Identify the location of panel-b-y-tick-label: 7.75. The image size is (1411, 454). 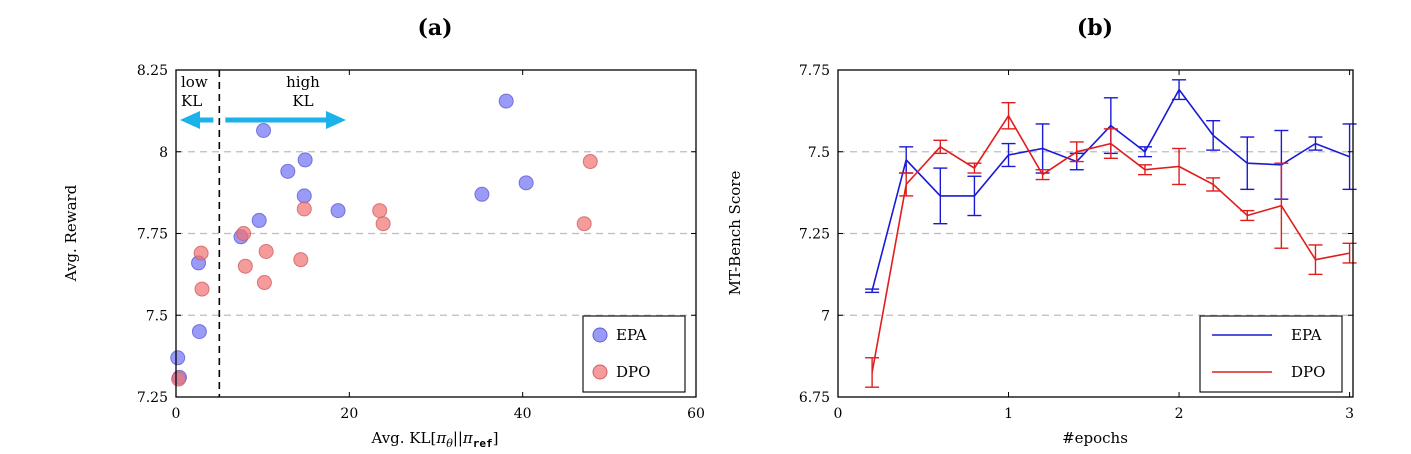
(814, 71).